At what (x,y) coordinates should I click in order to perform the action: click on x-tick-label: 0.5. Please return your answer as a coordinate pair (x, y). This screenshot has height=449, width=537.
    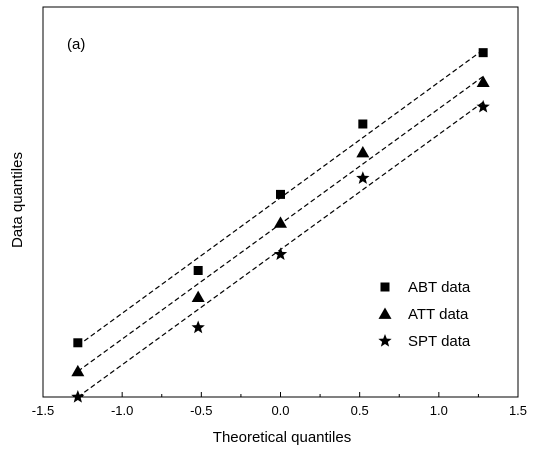
    Looking at the image, I should click on (360, 410).